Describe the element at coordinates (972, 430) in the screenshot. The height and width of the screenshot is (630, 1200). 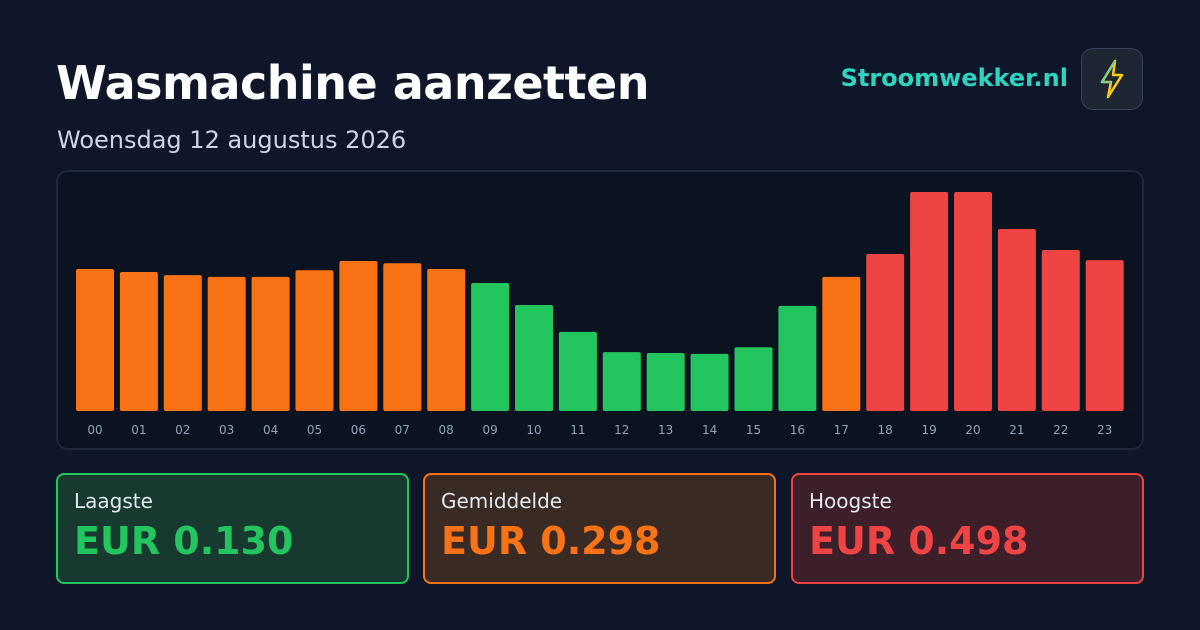
I see `x-tick-label: 20` at that location.